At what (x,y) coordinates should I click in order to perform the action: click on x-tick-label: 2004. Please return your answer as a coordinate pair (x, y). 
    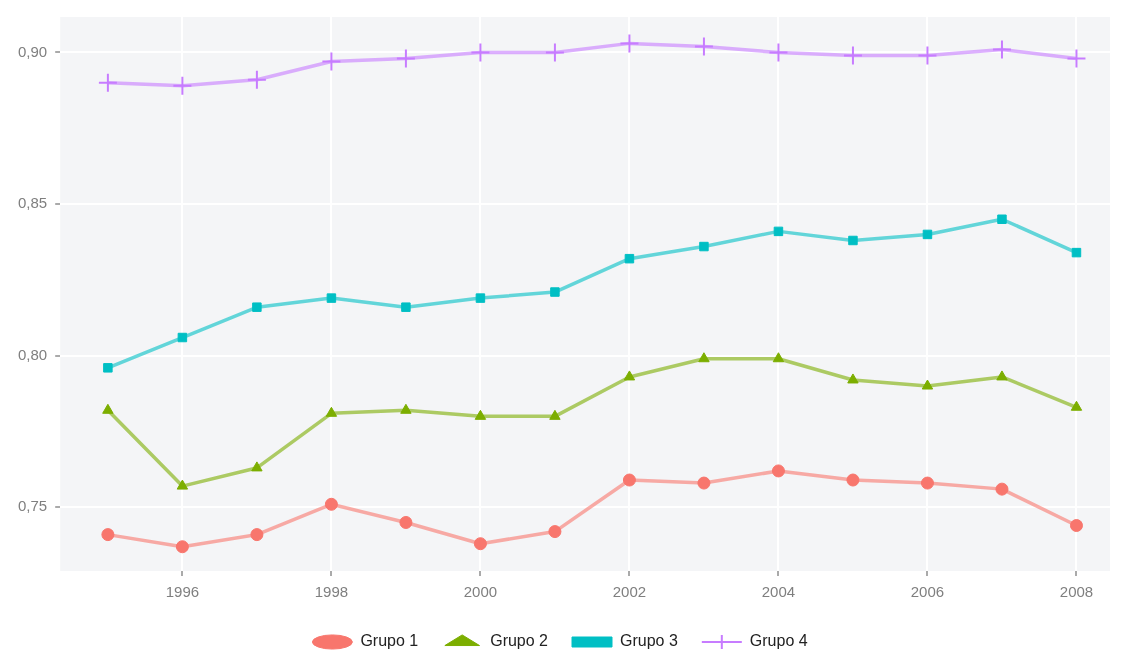
    Looking at the image, I should click on (778, 592).